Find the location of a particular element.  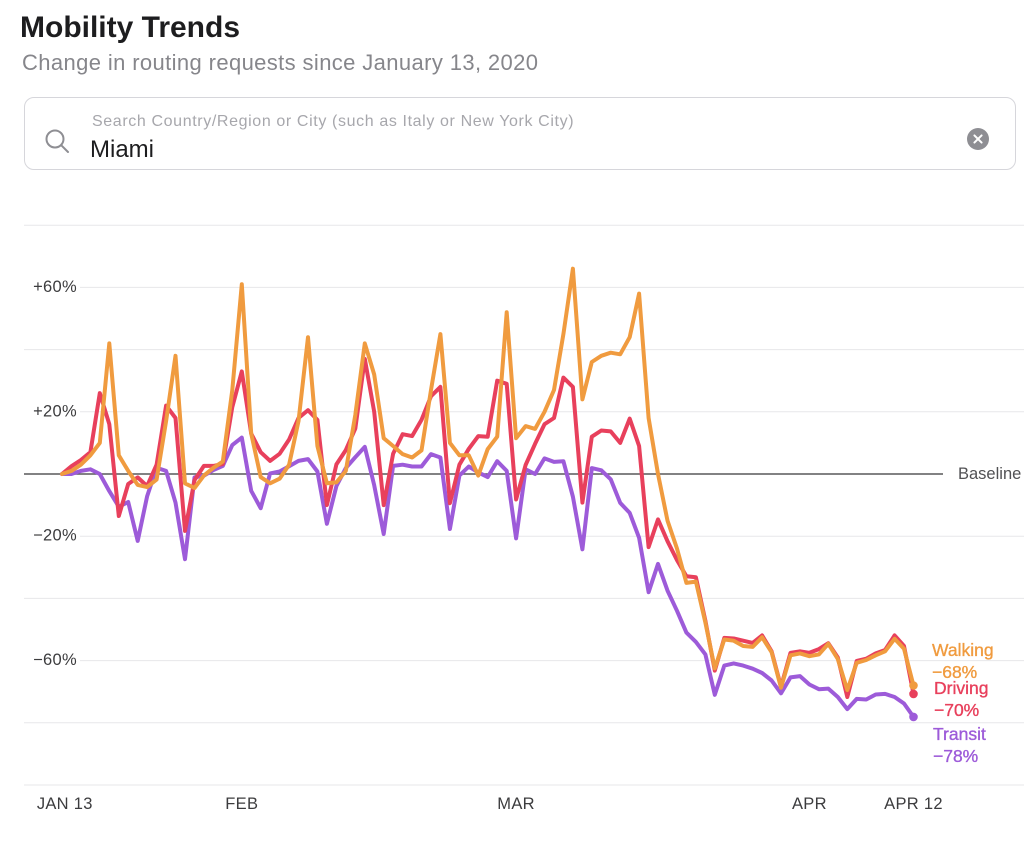

svg-text: Baseline is located at coordinates (989, 474).